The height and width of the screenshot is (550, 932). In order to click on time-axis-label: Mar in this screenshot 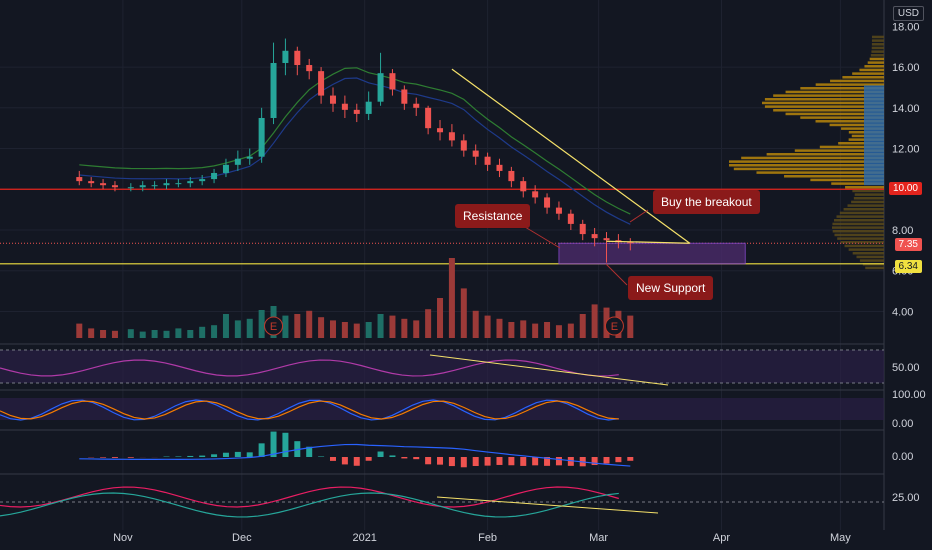, I will do `click(598, 538)`.